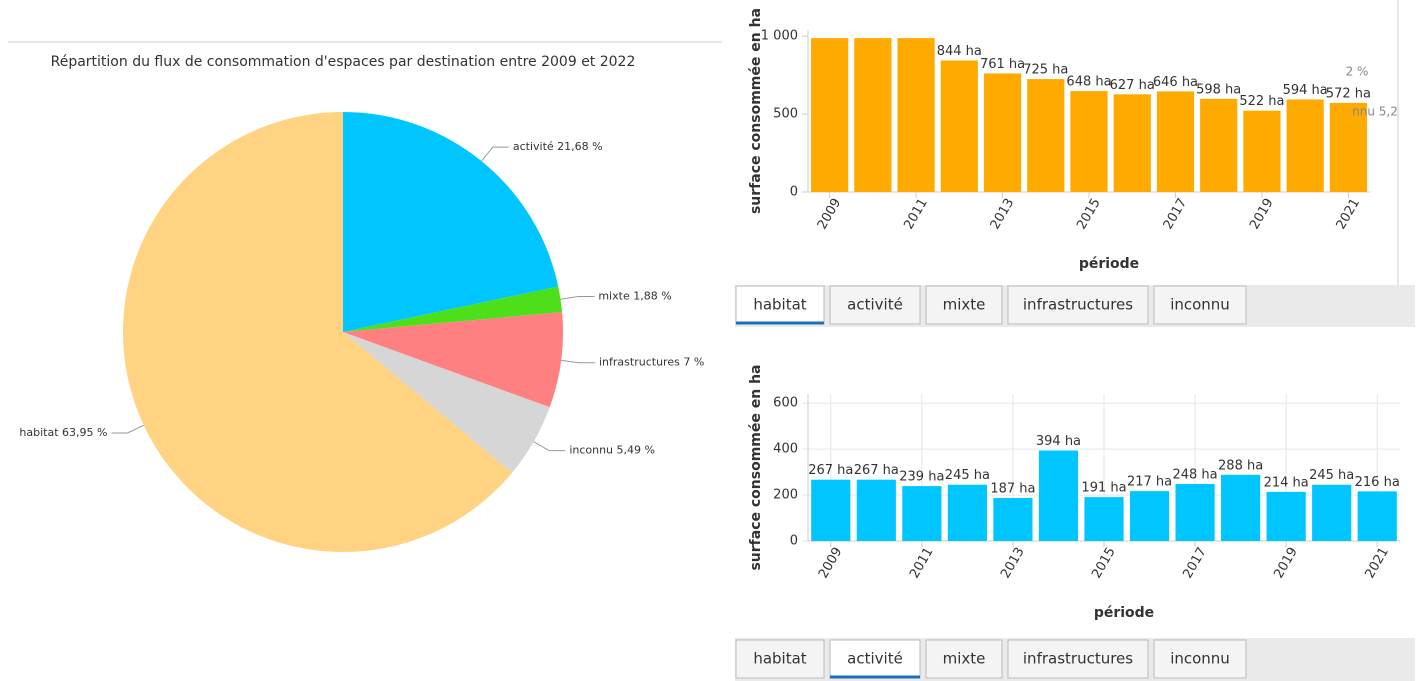 This screenshot has height=681, width=1425. What do you see at coordinates (785, 114) in the screenshot?
I see `y-tick-label: 500` at bounding box center [785, 114].